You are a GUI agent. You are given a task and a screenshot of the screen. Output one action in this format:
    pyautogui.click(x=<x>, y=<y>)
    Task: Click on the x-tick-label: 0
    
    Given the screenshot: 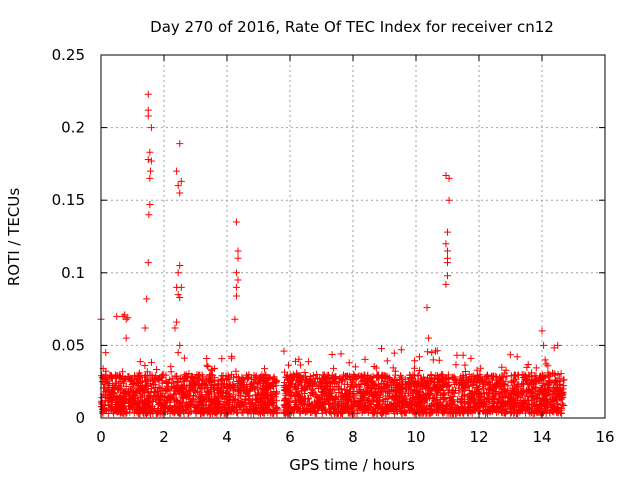 What is the action you would take?
    pyautogui.click(x=101, y=437)
    